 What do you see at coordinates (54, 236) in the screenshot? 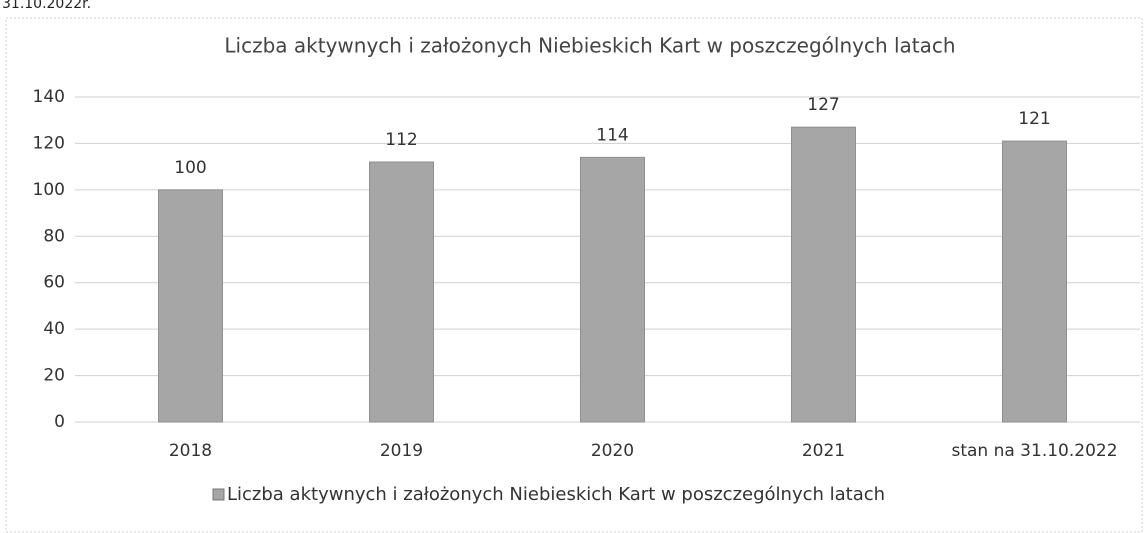
I see `y-tick-label: 80` at bounding box center [54, 236].